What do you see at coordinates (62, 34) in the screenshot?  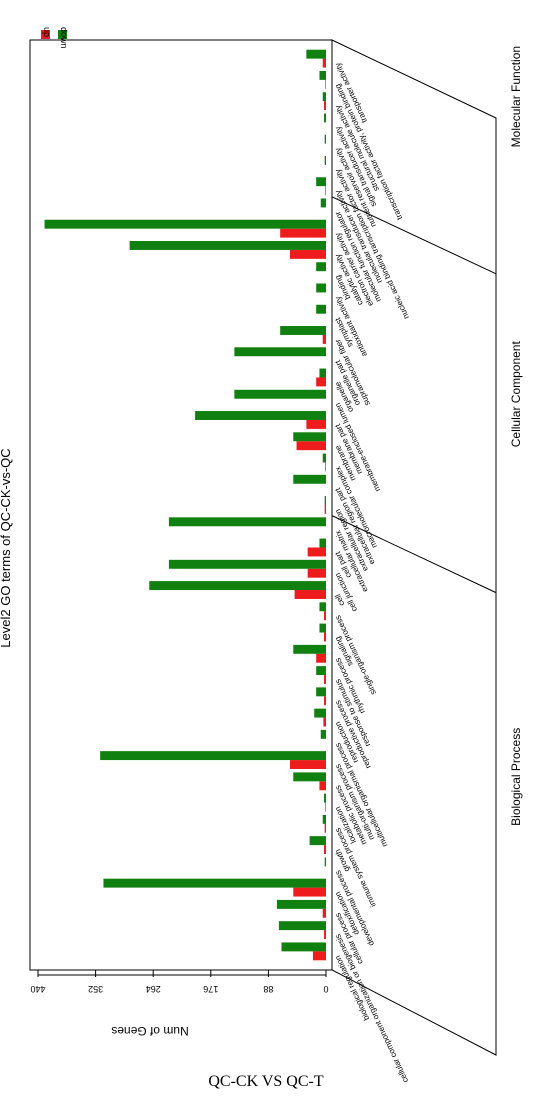 I see `legend-down-swatch` at bounding box center [62, 34].